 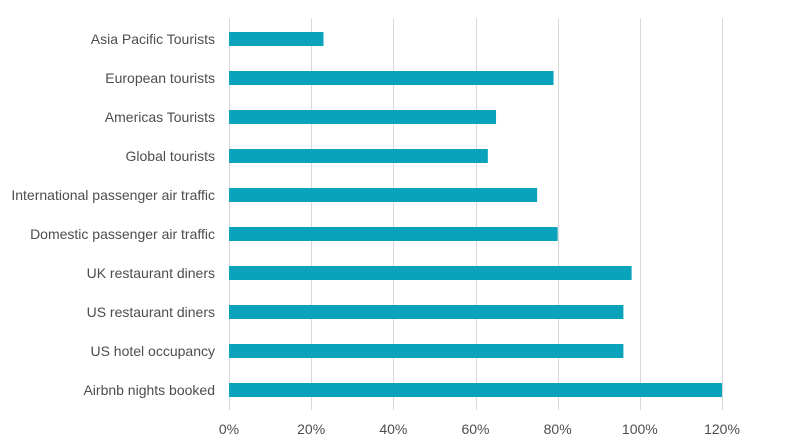 What do you see at coordinates (722, 429) in the screenshot?
I see `x-tick-label: 120%` at bounding box center [722, 429].